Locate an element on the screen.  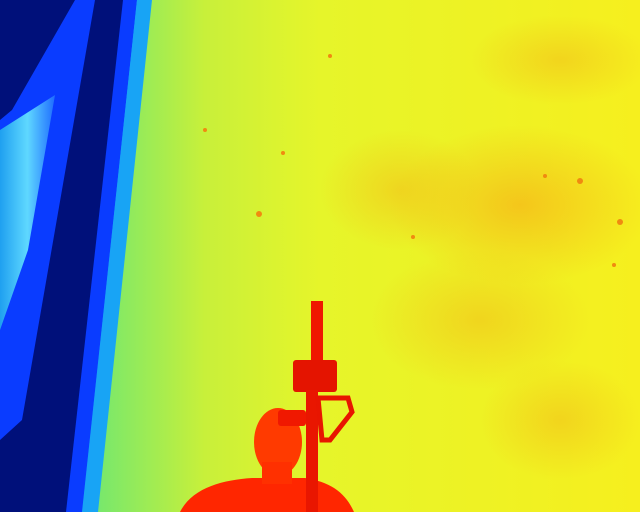
window-inner-frame is located at coordinates (47, 220).